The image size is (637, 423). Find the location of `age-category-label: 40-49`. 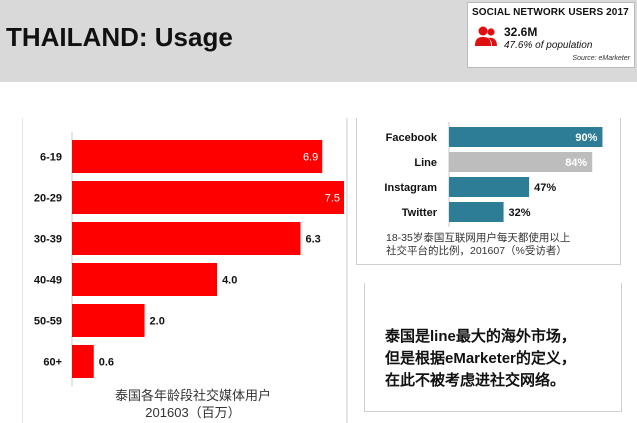

age-category-label: 40-49 is located at coordinates (48, 281).